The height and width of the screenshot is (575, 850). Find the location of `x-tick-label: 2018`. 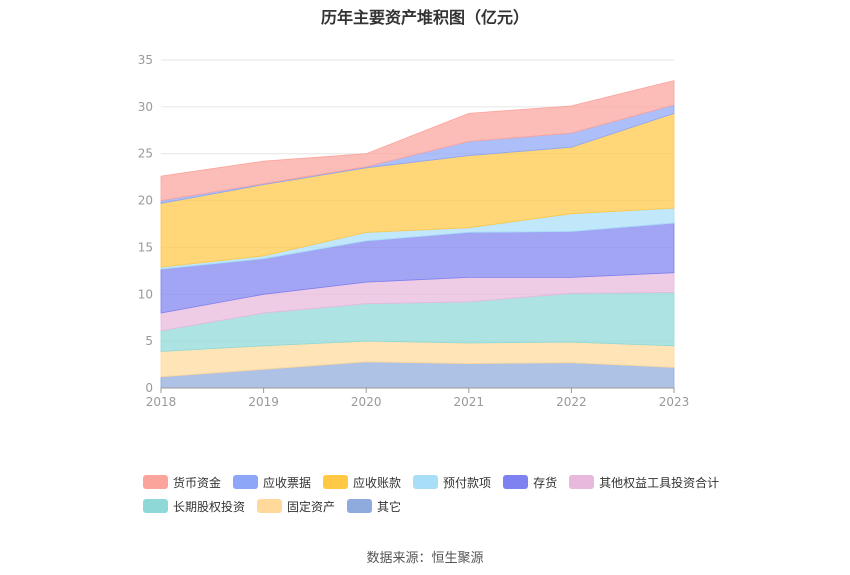

x-tick-label: 2018 is located at coordinates (161, 402).